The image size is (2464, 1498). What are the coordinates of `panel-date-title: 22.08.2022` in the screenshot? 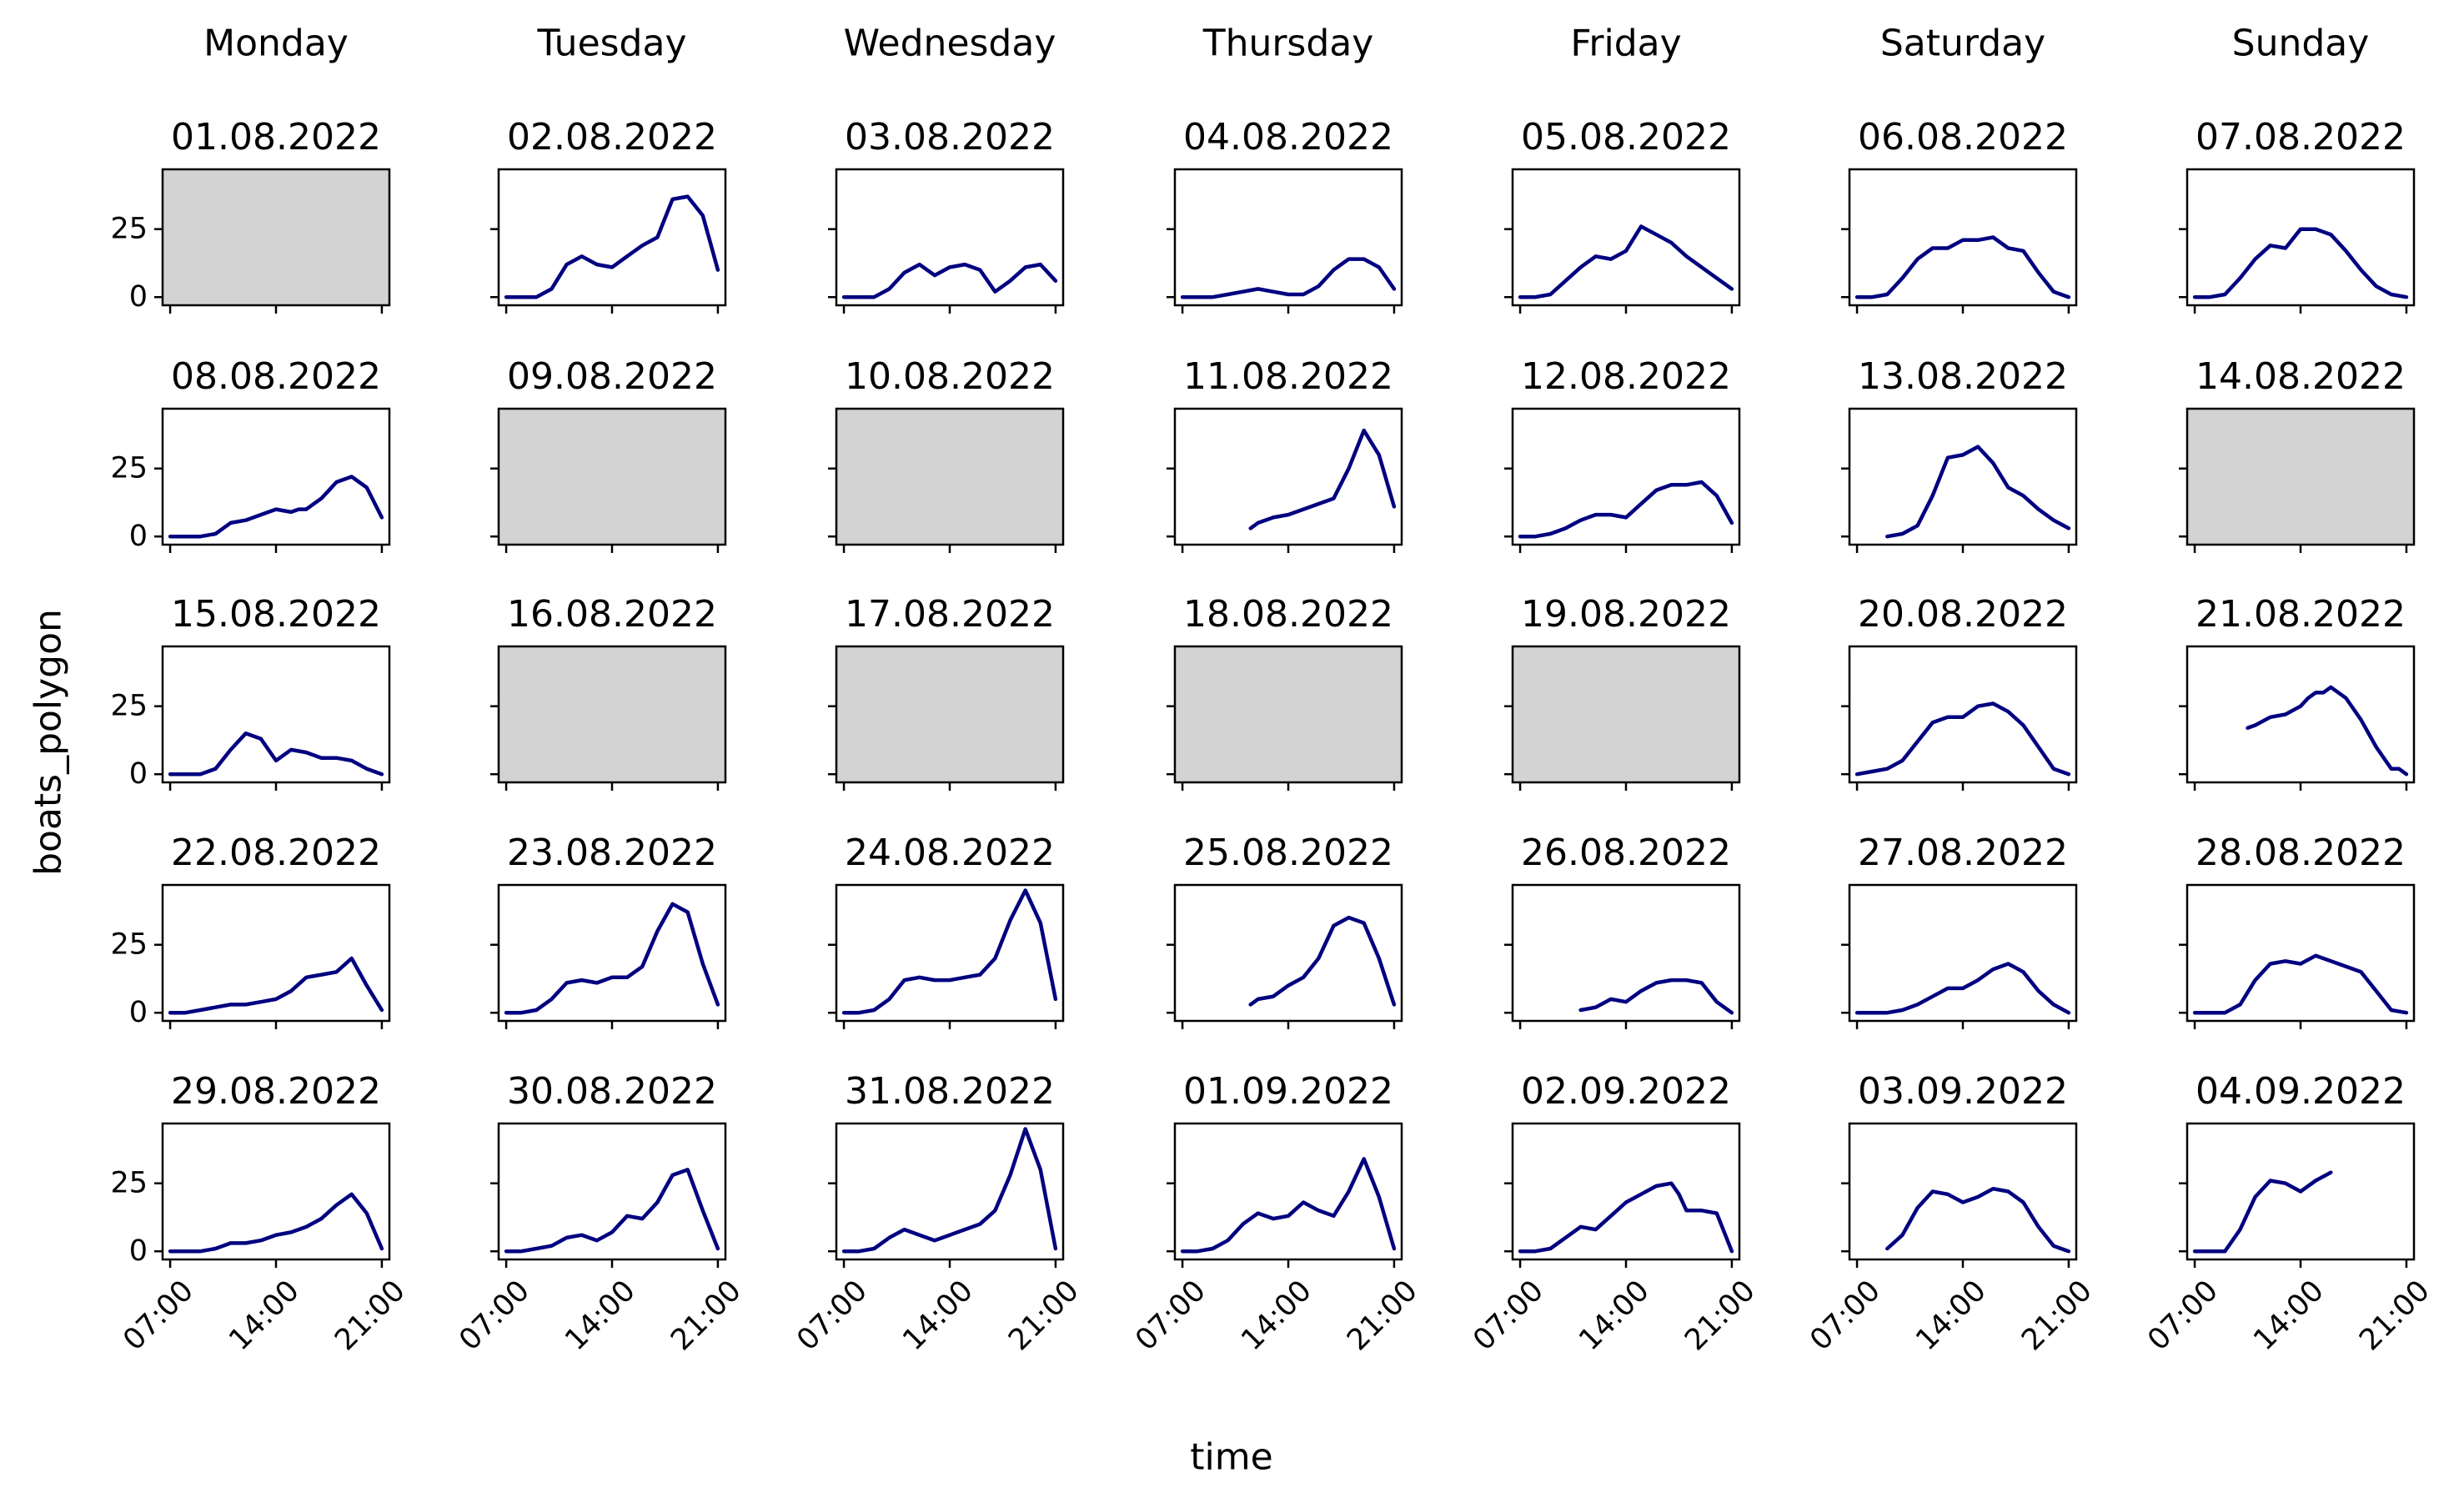 It's located at (276, 853).